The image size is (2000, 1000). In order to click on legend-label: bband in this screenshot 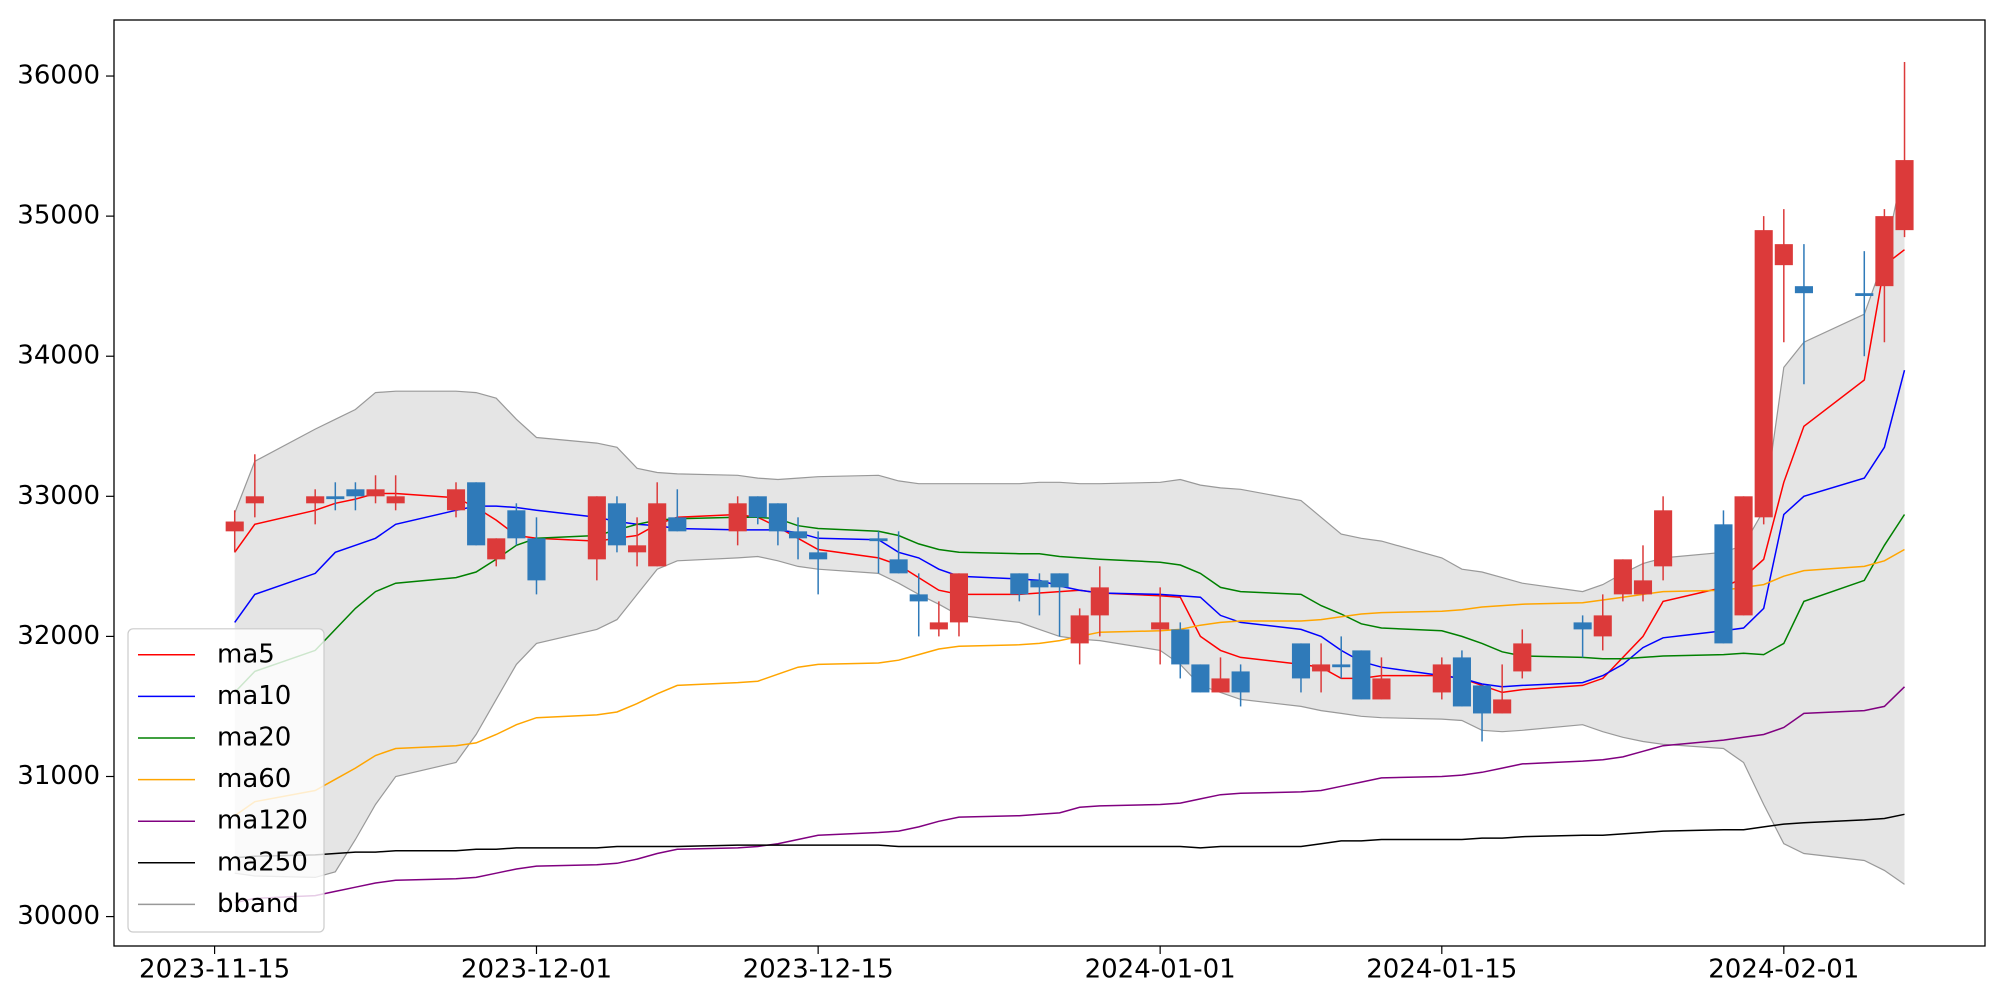, I will do `click(258, 904)`.